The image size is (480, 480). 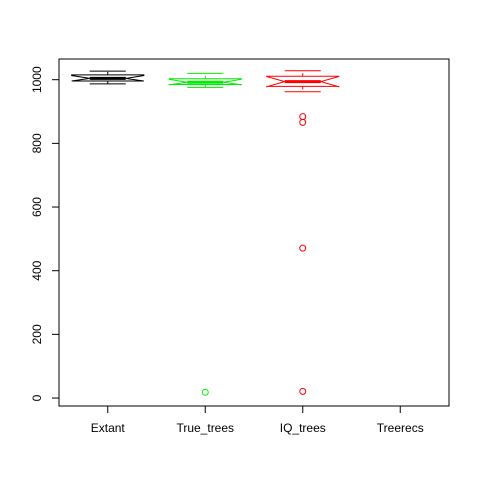 I want to click on y-tick-label: 400, so click(x=37, y=270).